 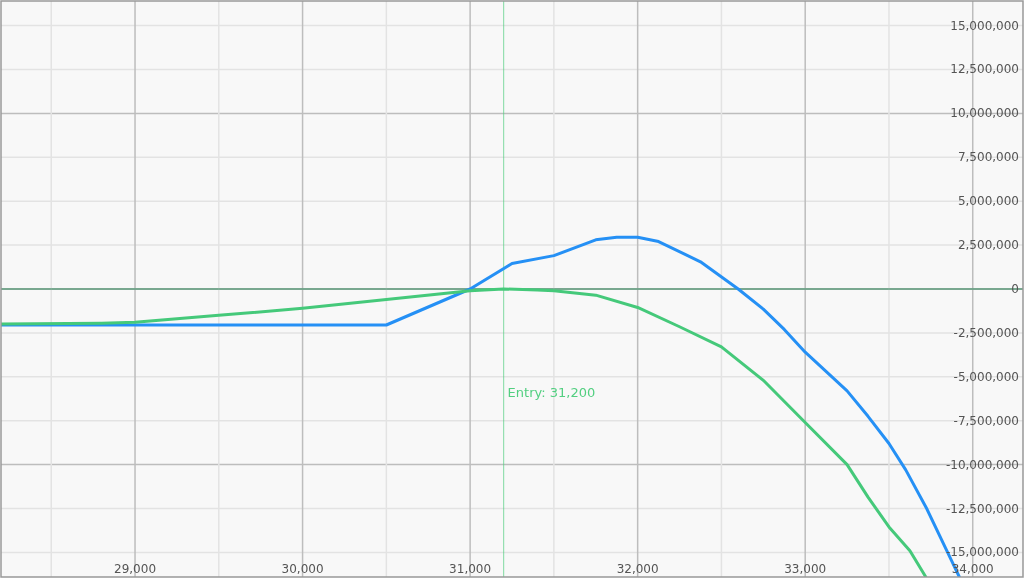 I want to click on y-tick-label: -12,500,000, so click(x=982, y=508).